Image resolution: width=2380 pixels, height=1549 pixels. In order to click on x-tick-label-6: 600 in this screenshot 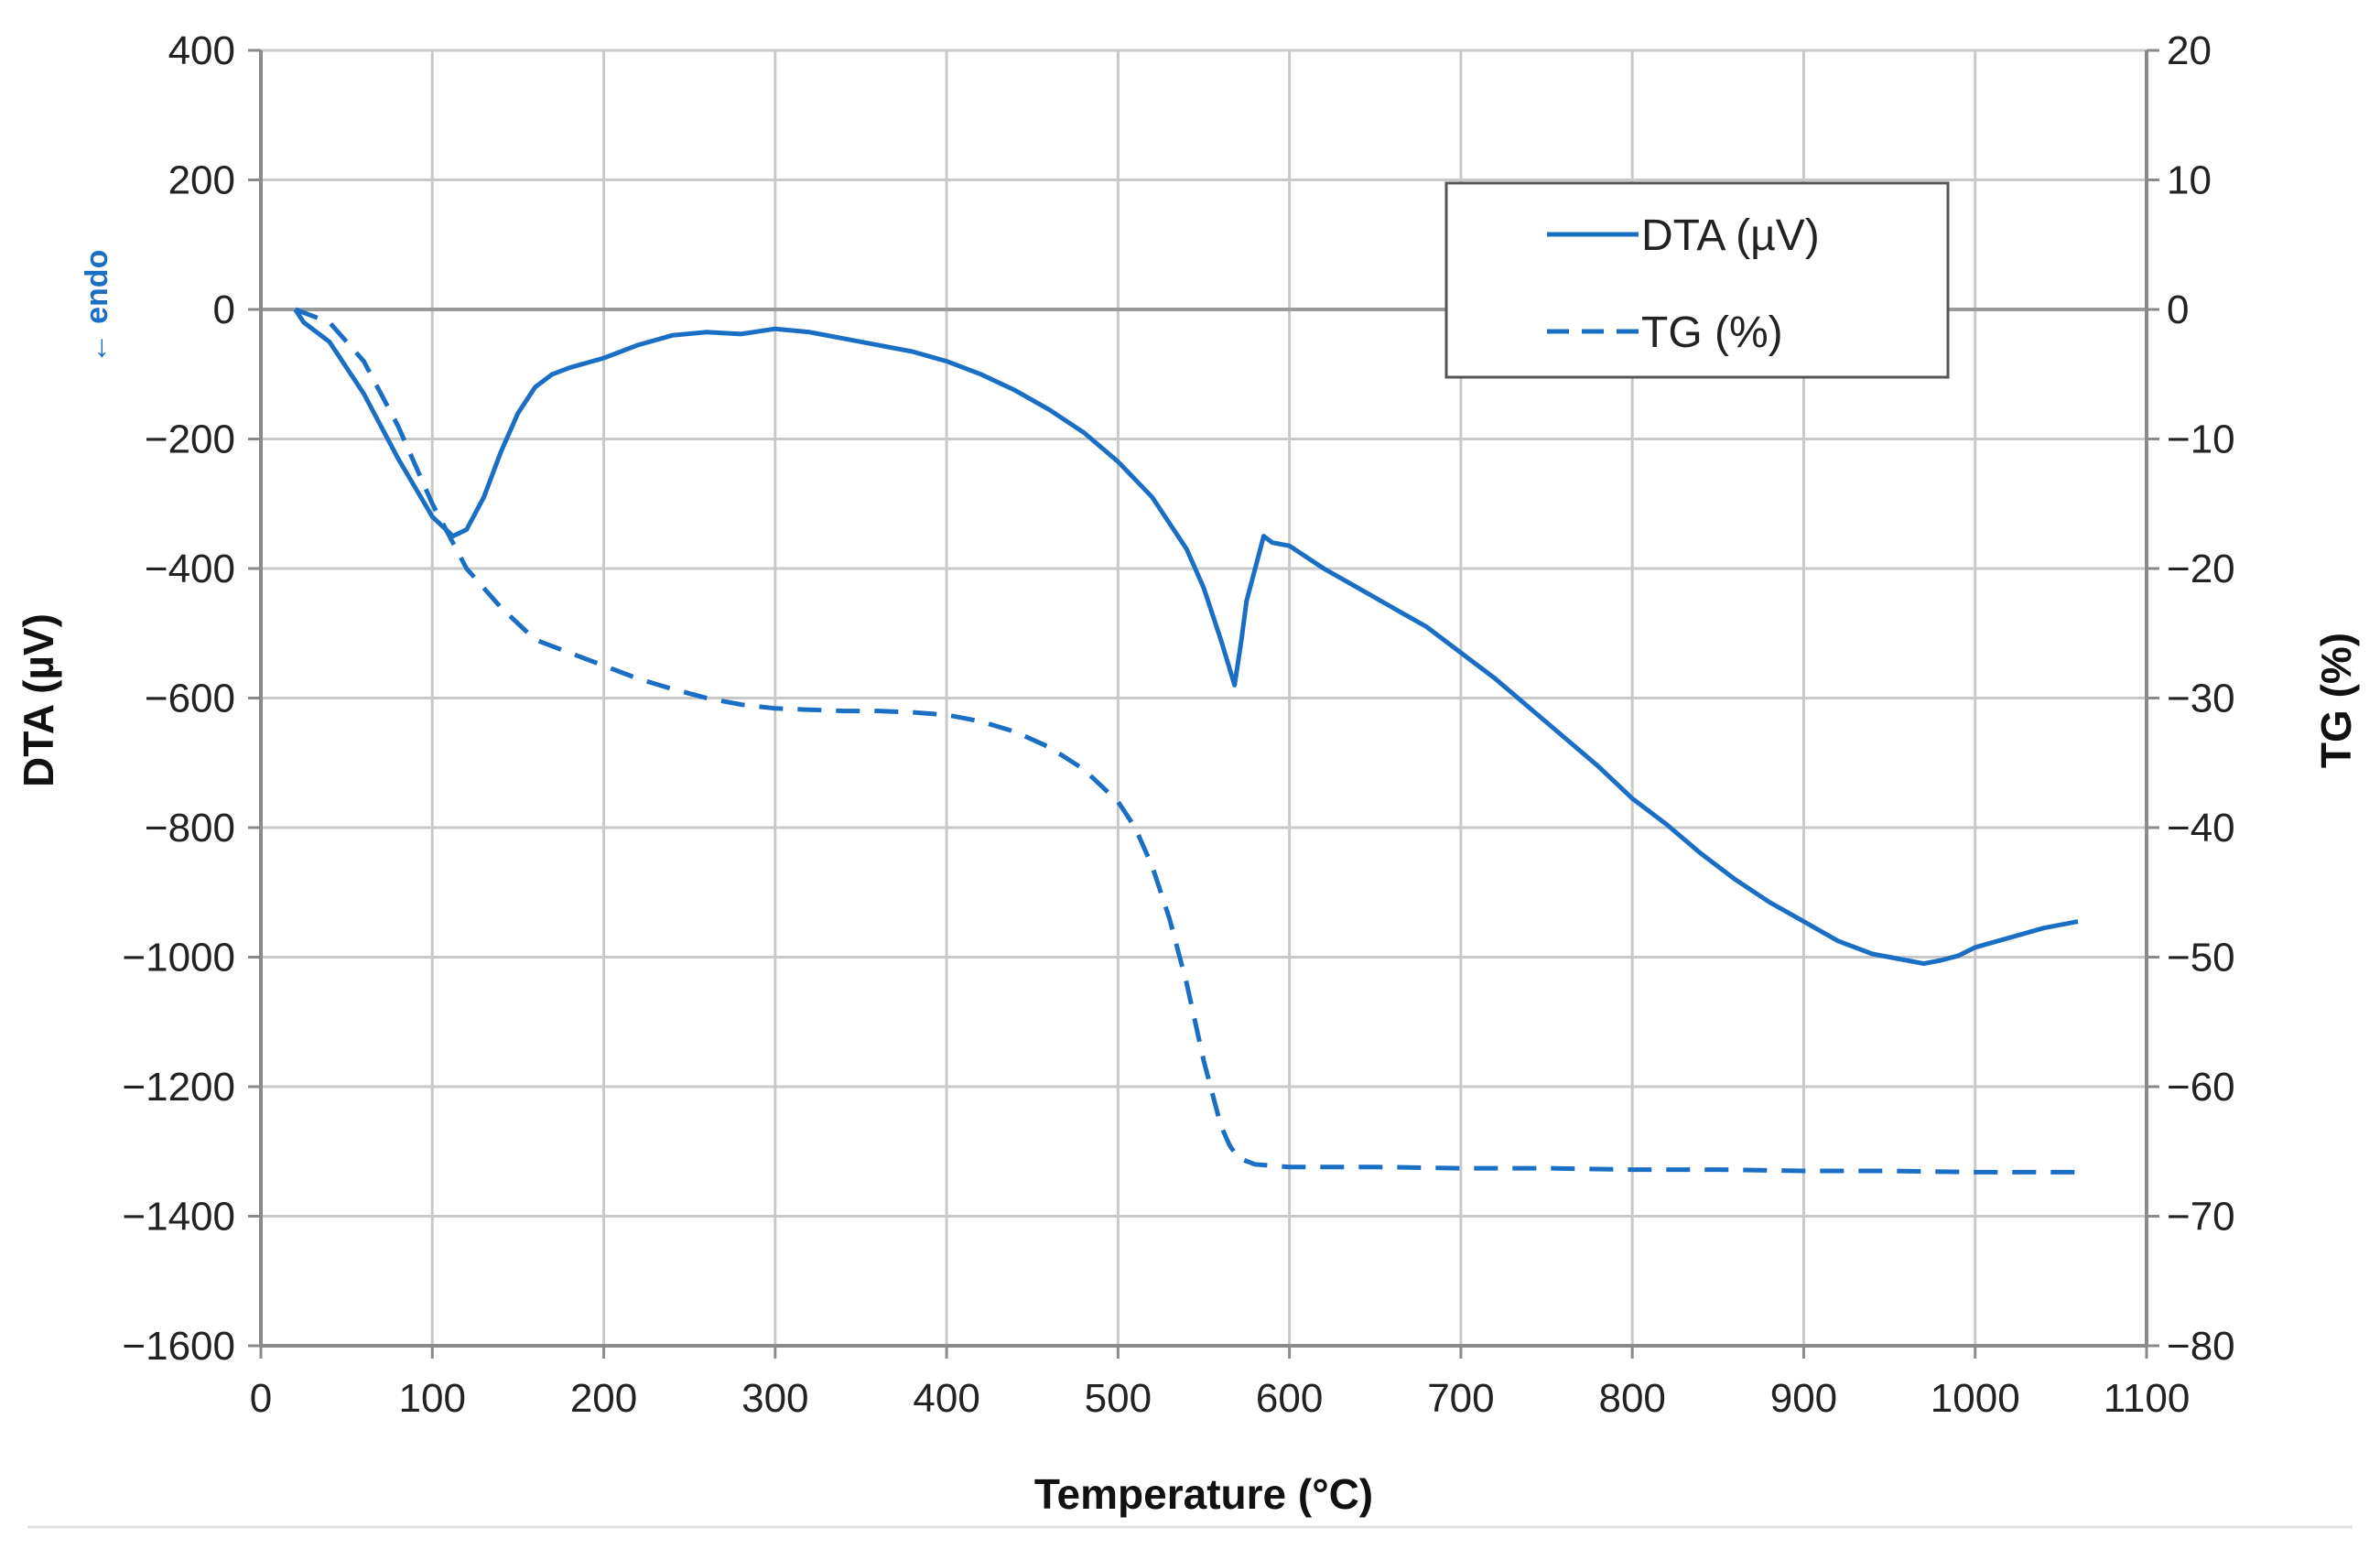, I will do `click(1289, 1398)`.